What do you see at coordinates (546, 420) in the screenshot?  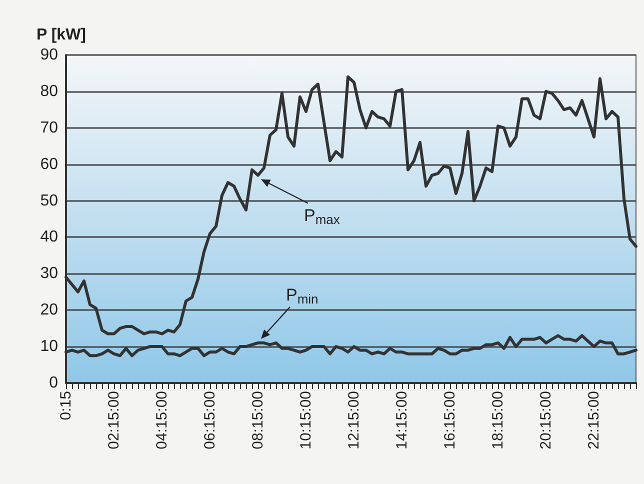 I see `x-tick-label: 20:15:00` at bounding box center [546, 420].